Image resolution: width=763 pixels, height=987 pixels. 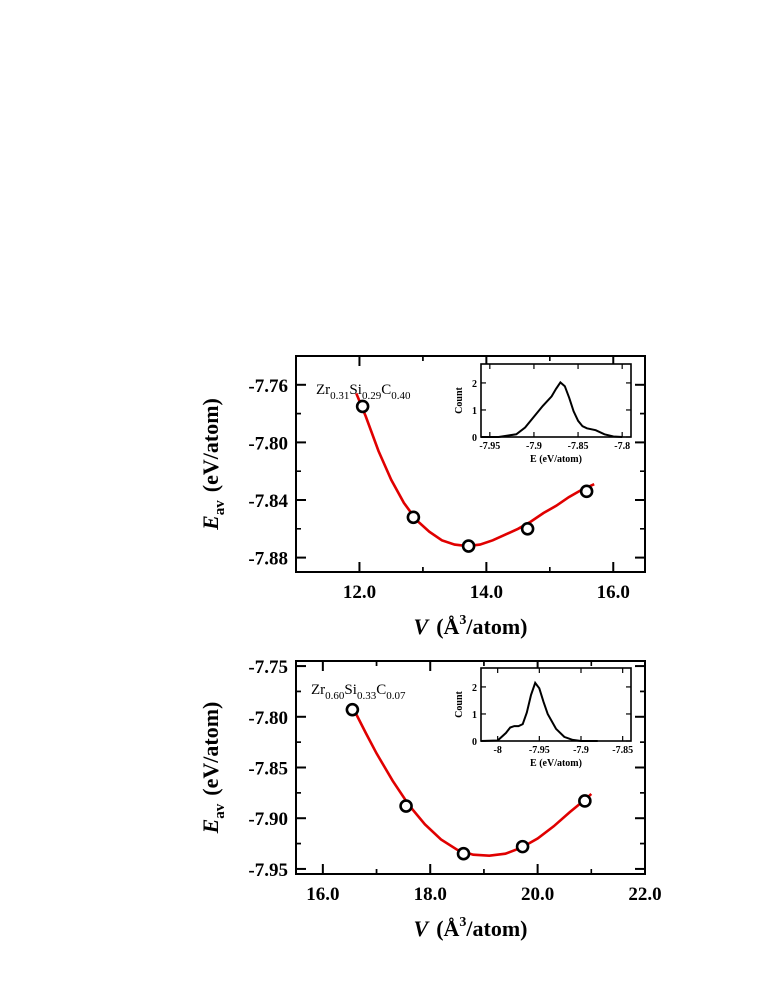 I want to click on y-tick-label: -7.85, so click(x=268, y=769).